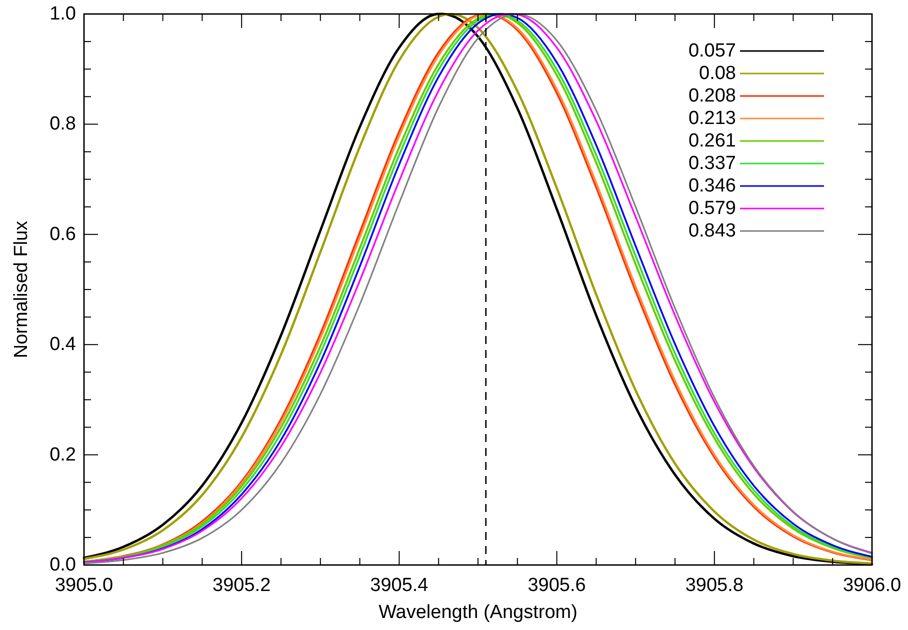  What do you see at coordinates (21, 289) in the screenshot?
I see `y-axis-title: Normalised Flux` at bounding box center [21, 289].